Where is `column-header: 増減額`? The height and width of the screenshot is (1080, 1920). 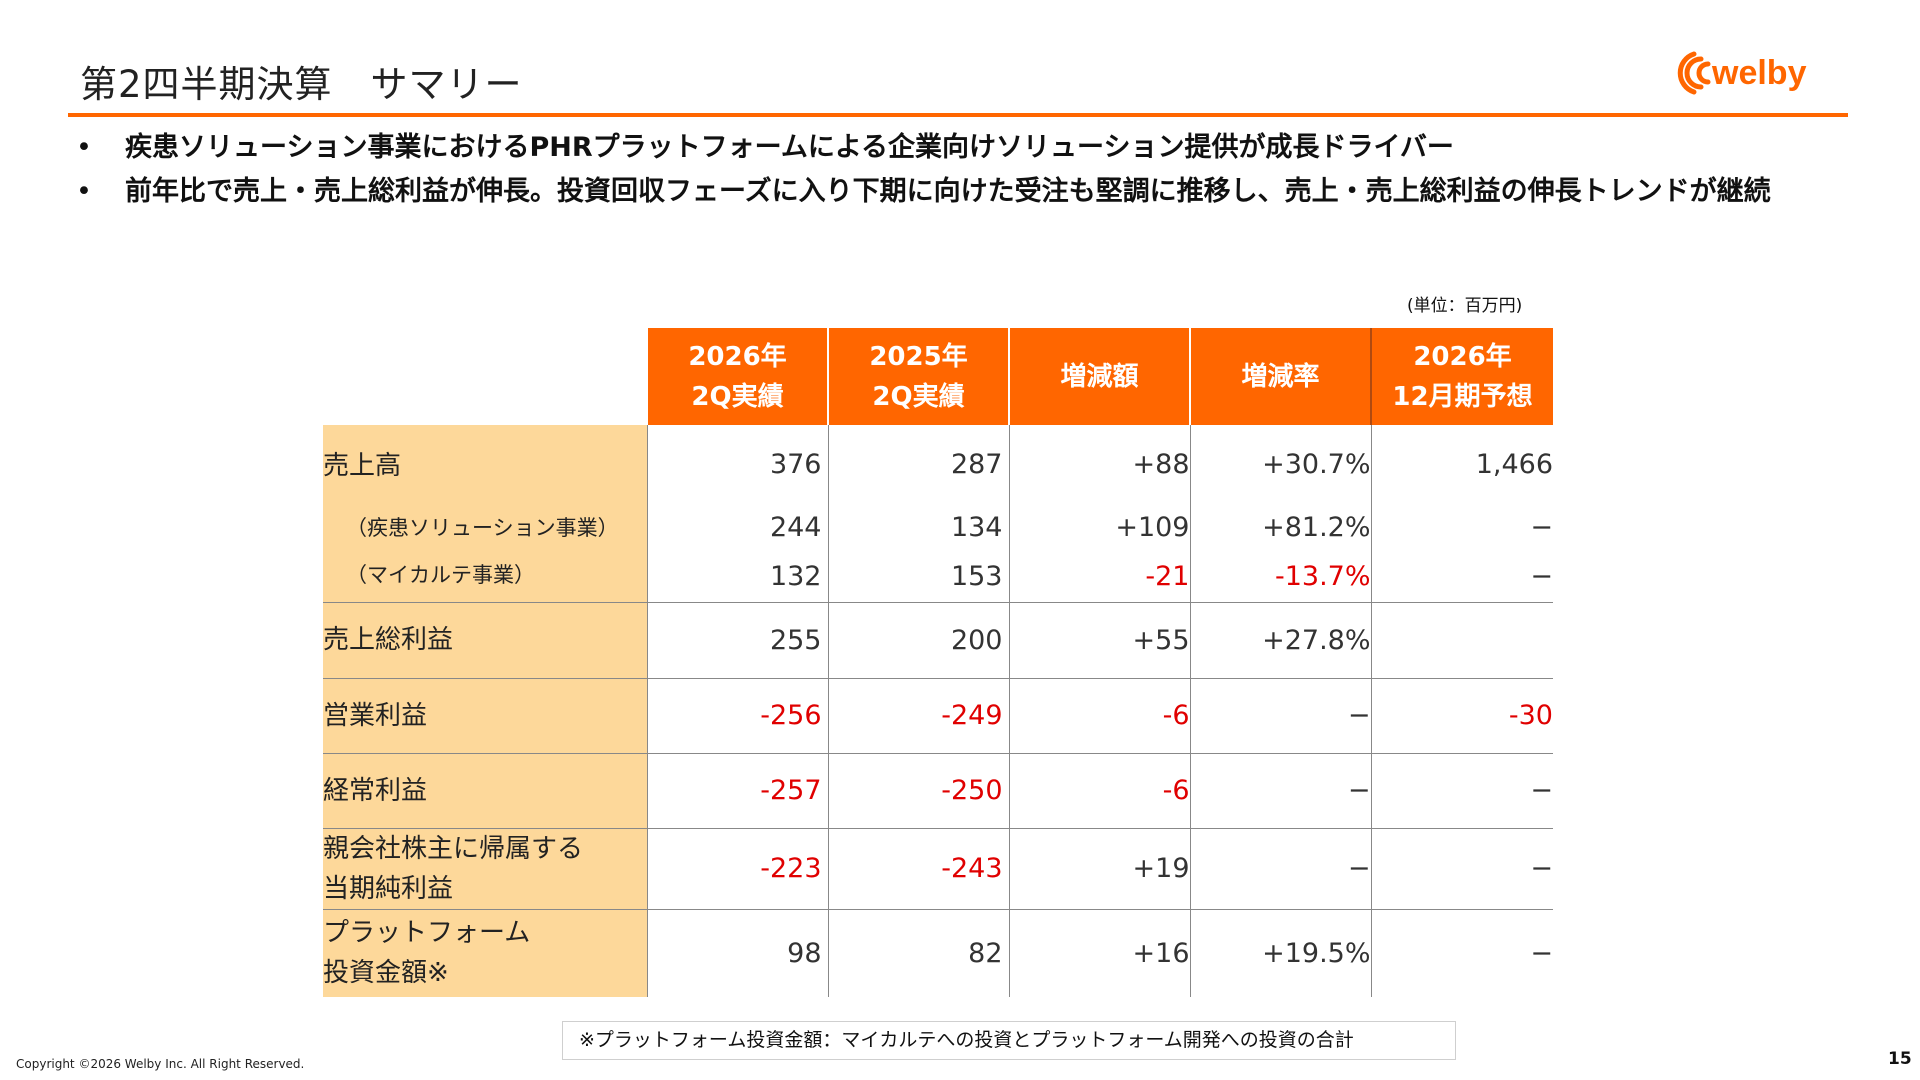
column-header: 増減額 is located at coordinates (1099, 376).